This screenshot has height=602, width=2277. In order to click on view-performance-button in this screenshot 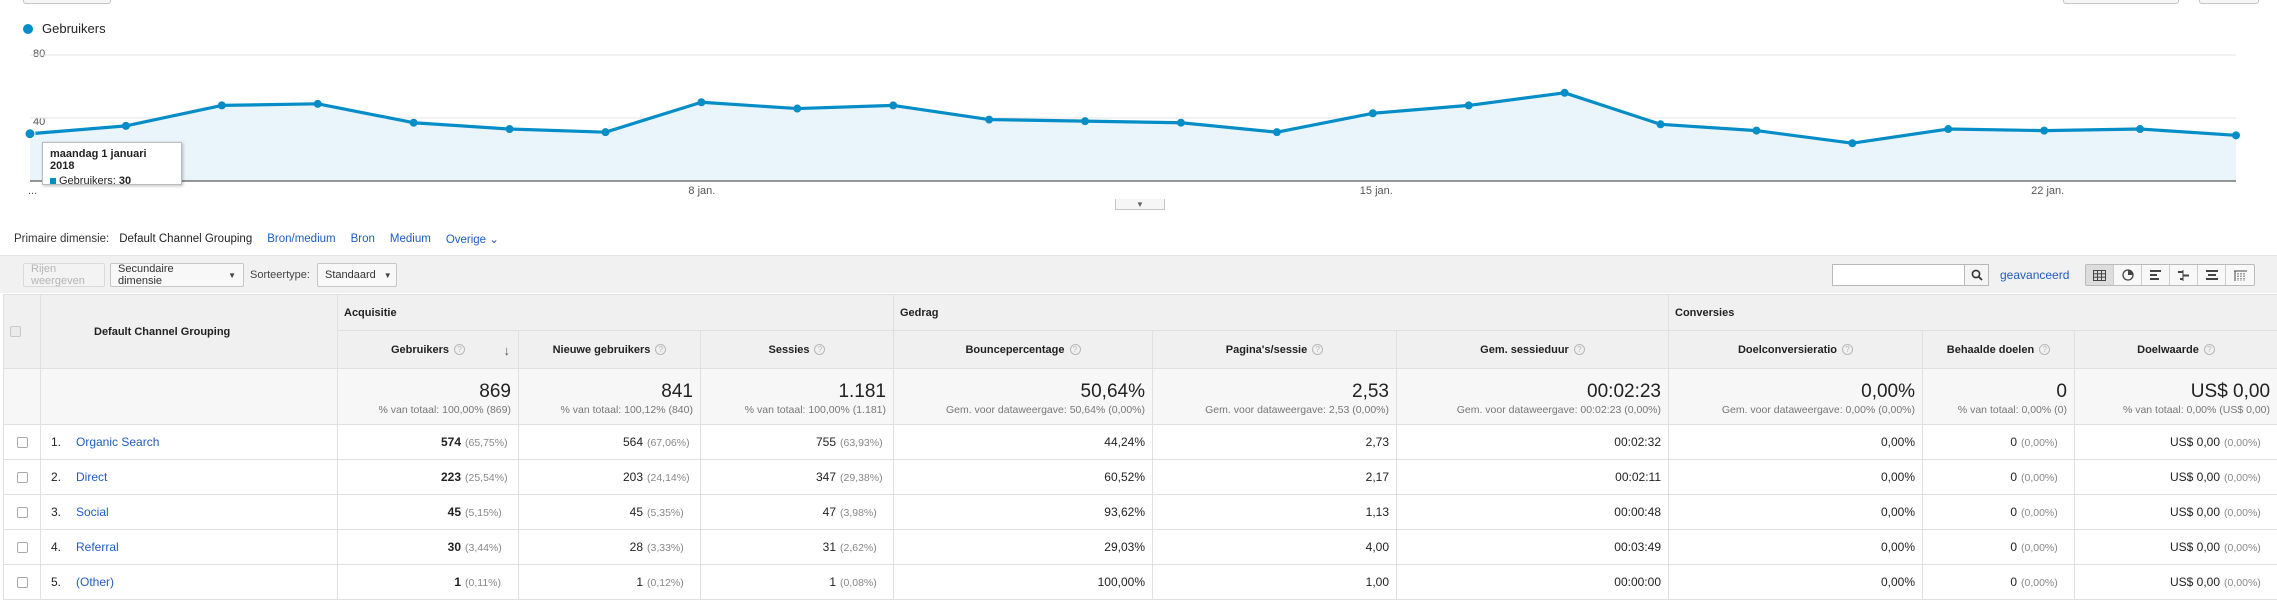, I will do `click(2156, 275)`.